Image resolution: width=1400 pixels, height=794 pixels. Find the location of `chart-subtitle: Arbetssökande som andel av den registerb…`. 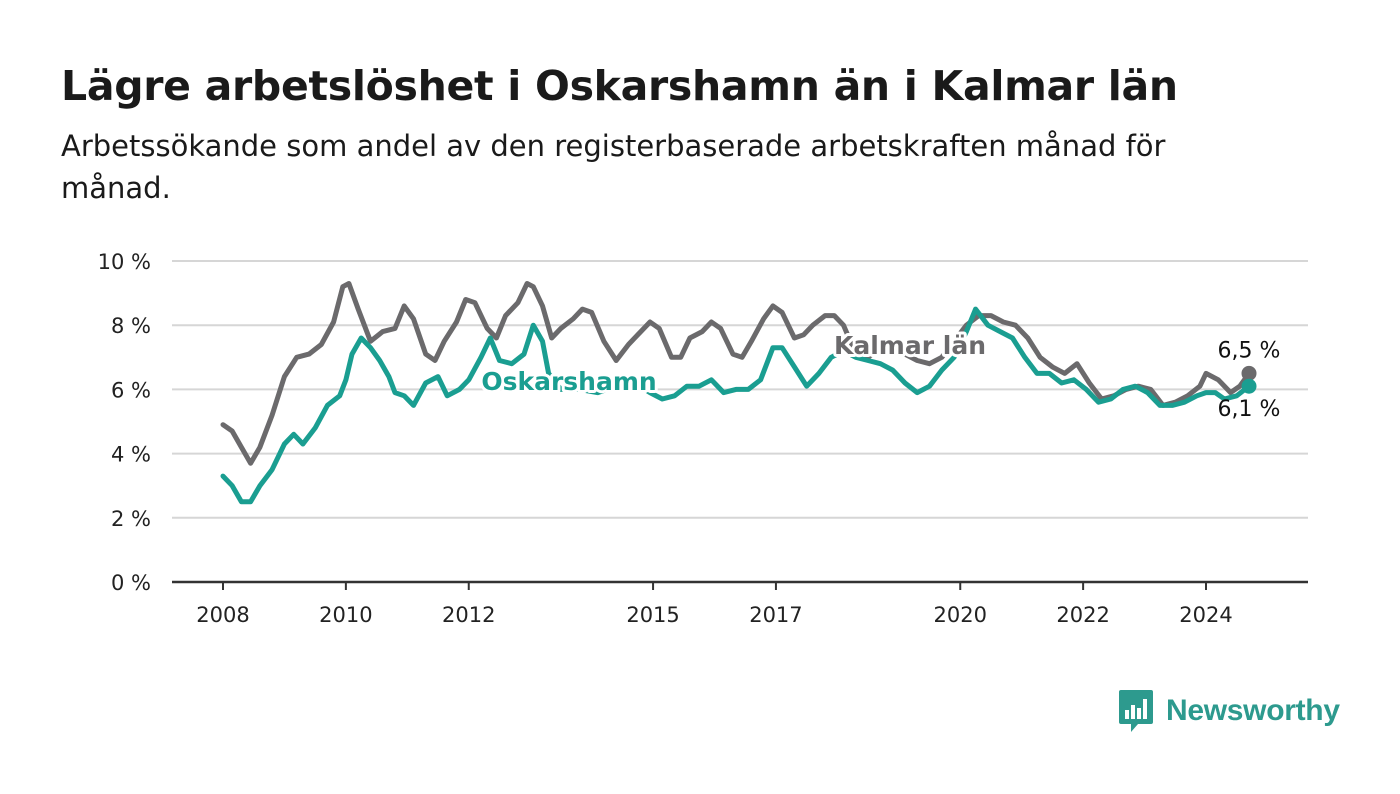

chart-subtitle: Arbetssökande som andel av den registerb… is located at coordinates (613, 167).